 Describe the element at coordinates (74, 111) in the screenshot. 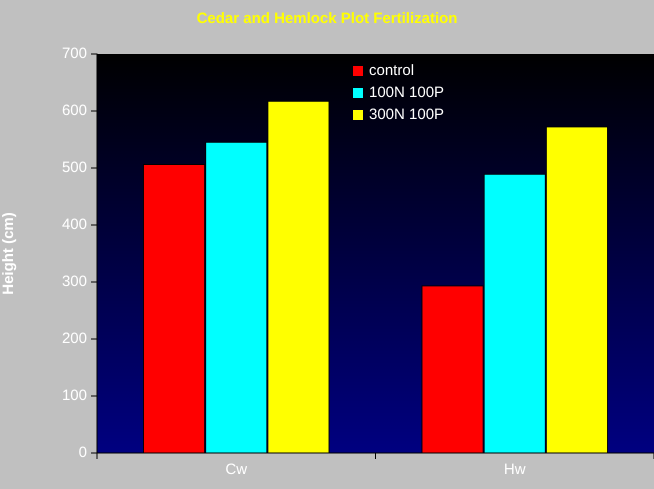

I see `y-tick-label: 600` at that location.